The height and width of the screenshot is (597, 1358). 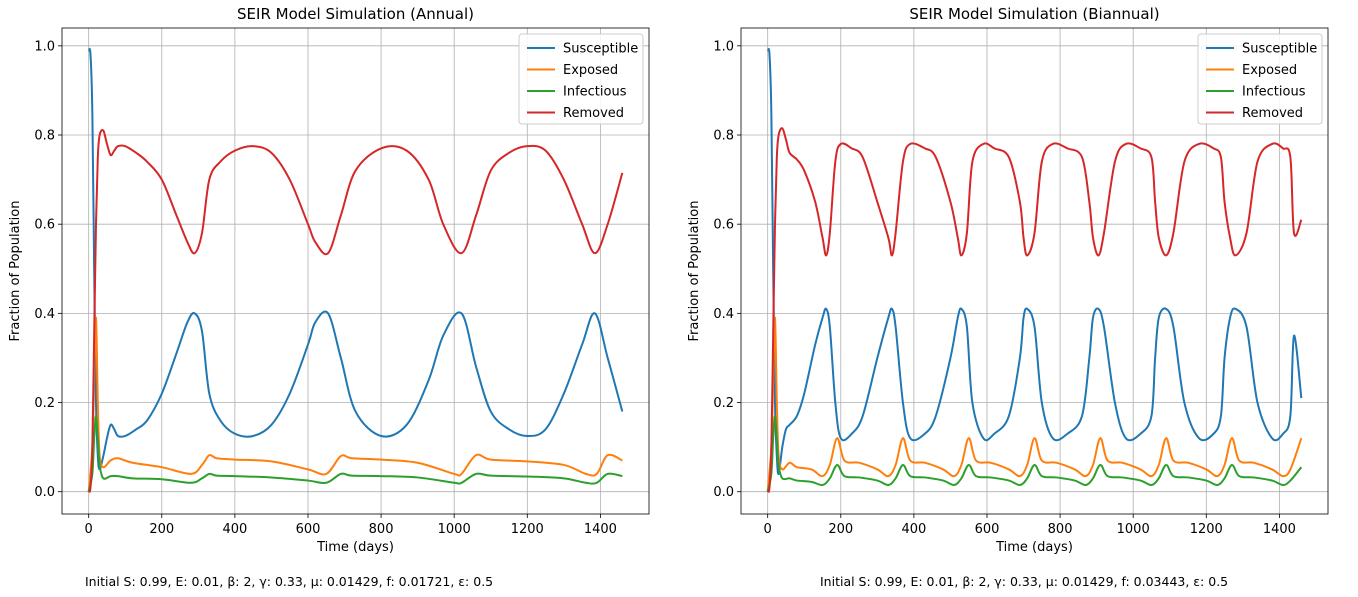 What do you see at coordinates (355, 14) in the screenshot?
I see `chart-title: SEIR Model Simulation (Annual)` at bounding box center [355, 14].